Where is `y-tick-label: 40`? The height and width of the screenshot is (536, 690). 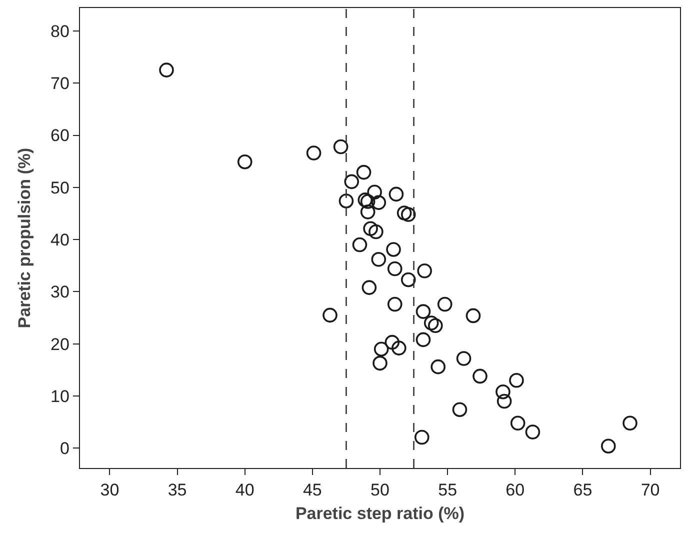
y-tick-label: 40 is located at coordinates (60, 240).